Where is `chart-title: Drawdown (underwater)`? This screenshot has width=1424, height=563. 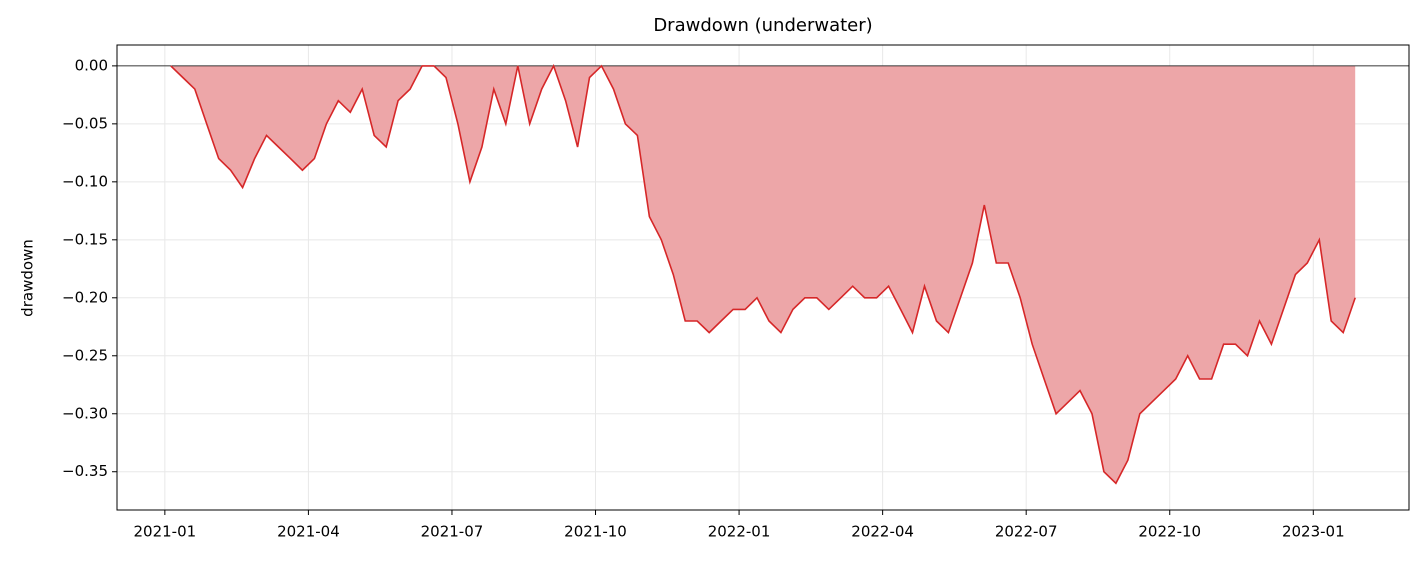 chart-title: Drawdown (underwater) is located at coordinates (762, 25).